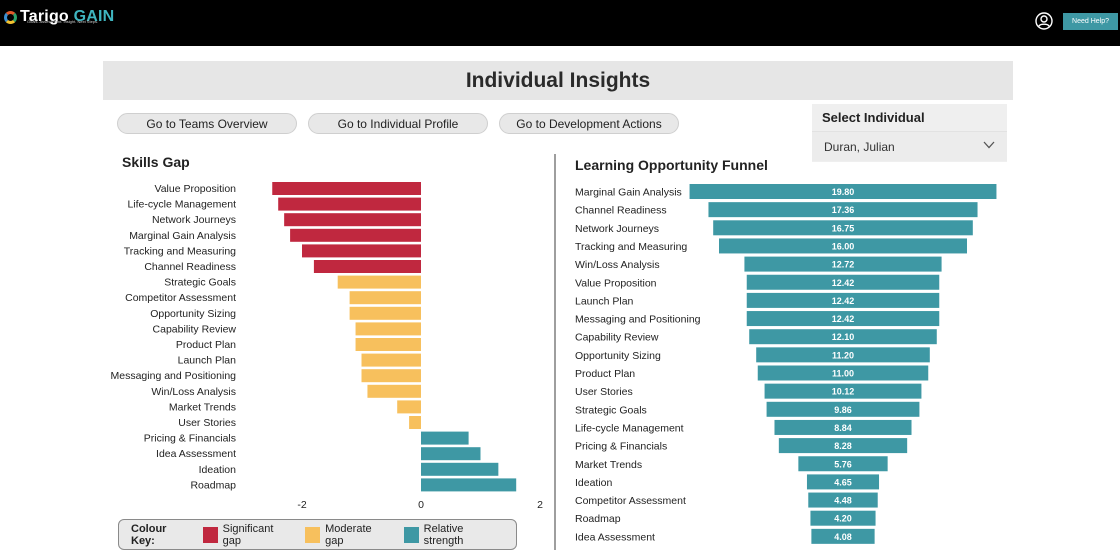 Image resolution: width=1120 pixels, height=555 pixels. Describe the element at coordinates (156, 162) in the screenshot. I see `skills-gap-title: Skills Gap` at that location.